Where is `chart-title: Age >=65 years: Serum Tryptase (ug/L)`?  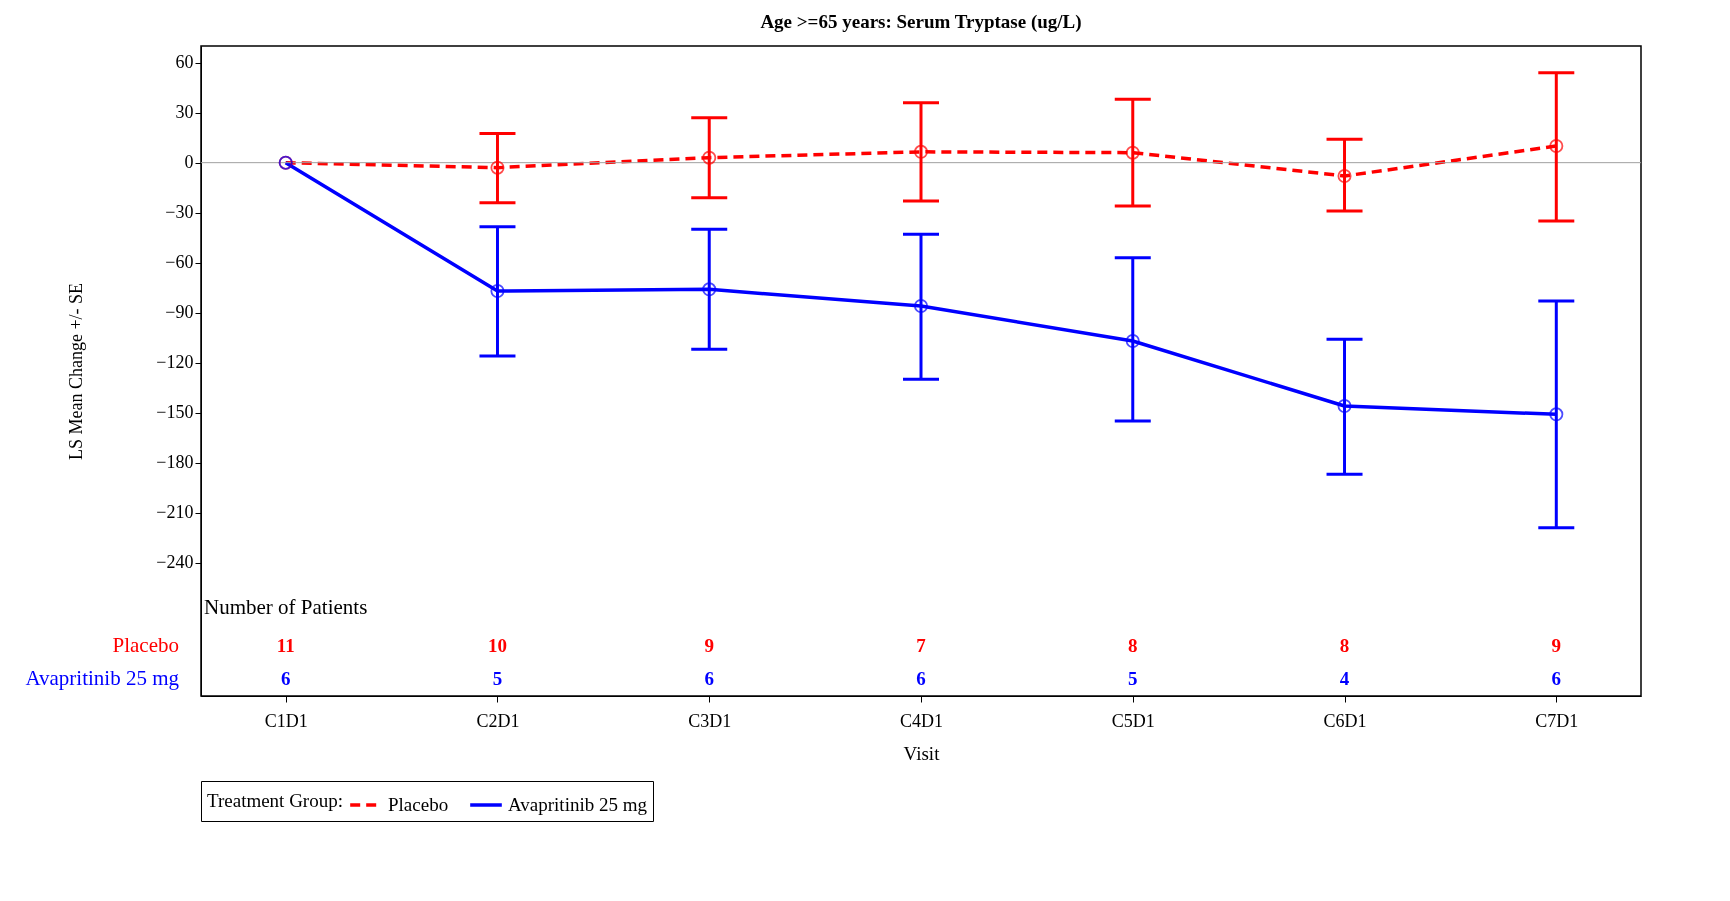 chart-title: Age >=65 years: Serum Tryptase (ug/L) is located at coordinates (921, 22).